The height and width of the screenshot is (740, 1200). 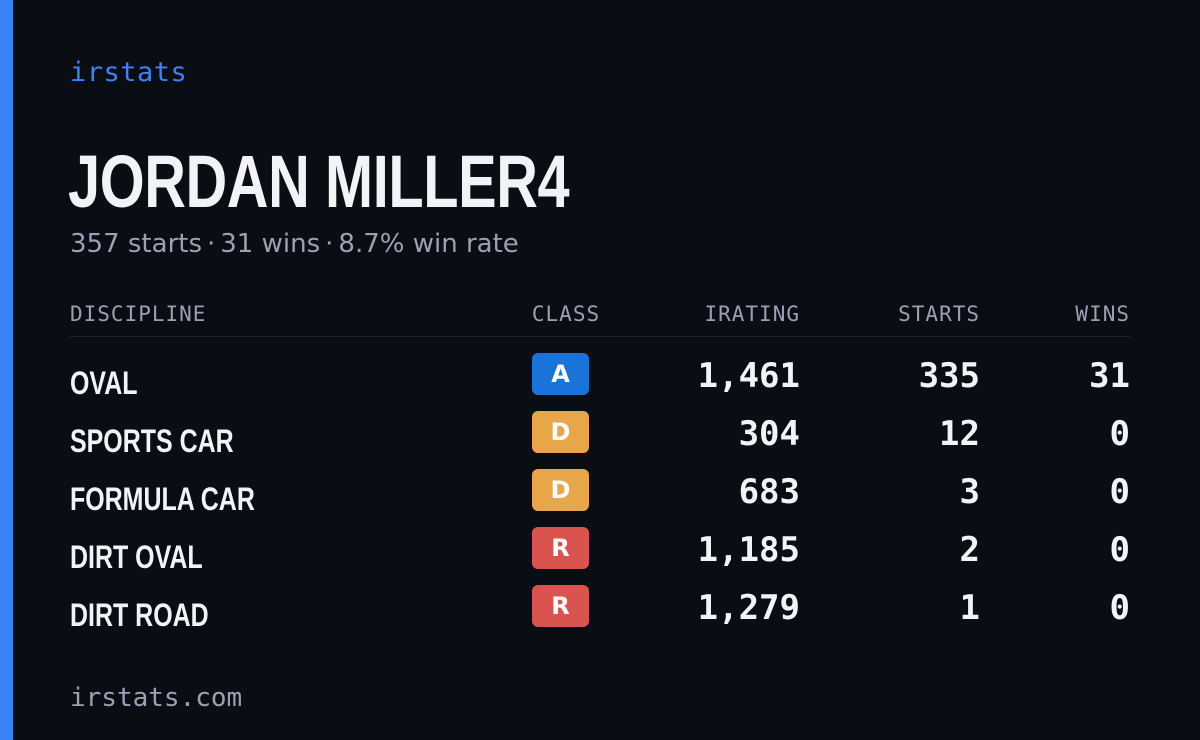 What do you see at coordinates (969, 550) in the screenshot?
I see `row-starts: 2` at bounding box center [969, 550].